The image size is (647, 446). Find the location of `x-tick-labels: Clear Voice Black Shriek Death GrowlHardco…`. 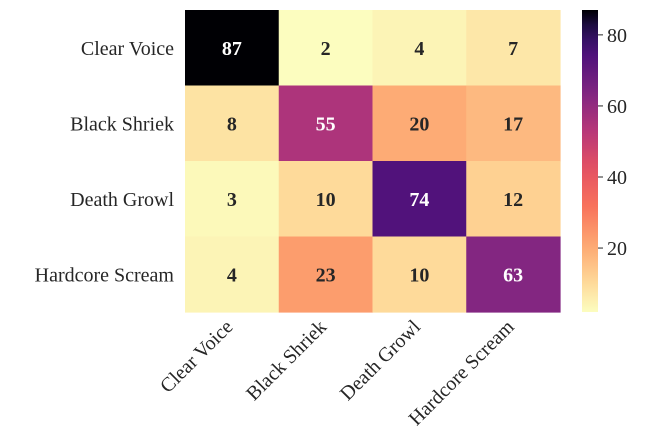

x-tick-labels: Clear Voice Black Shriek Death GrowlHardco… is located at coordinates (337, 373).